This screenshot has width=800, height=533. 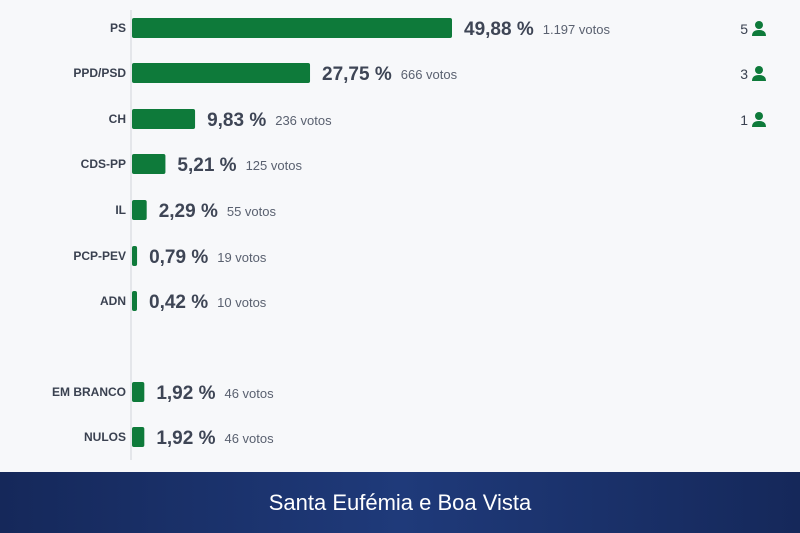 What do you see at coordinates (437, 120) in the screenshot?
I see `bar-row: CH 9,83 % 236 votos 1` at bounding box center [437, 120].